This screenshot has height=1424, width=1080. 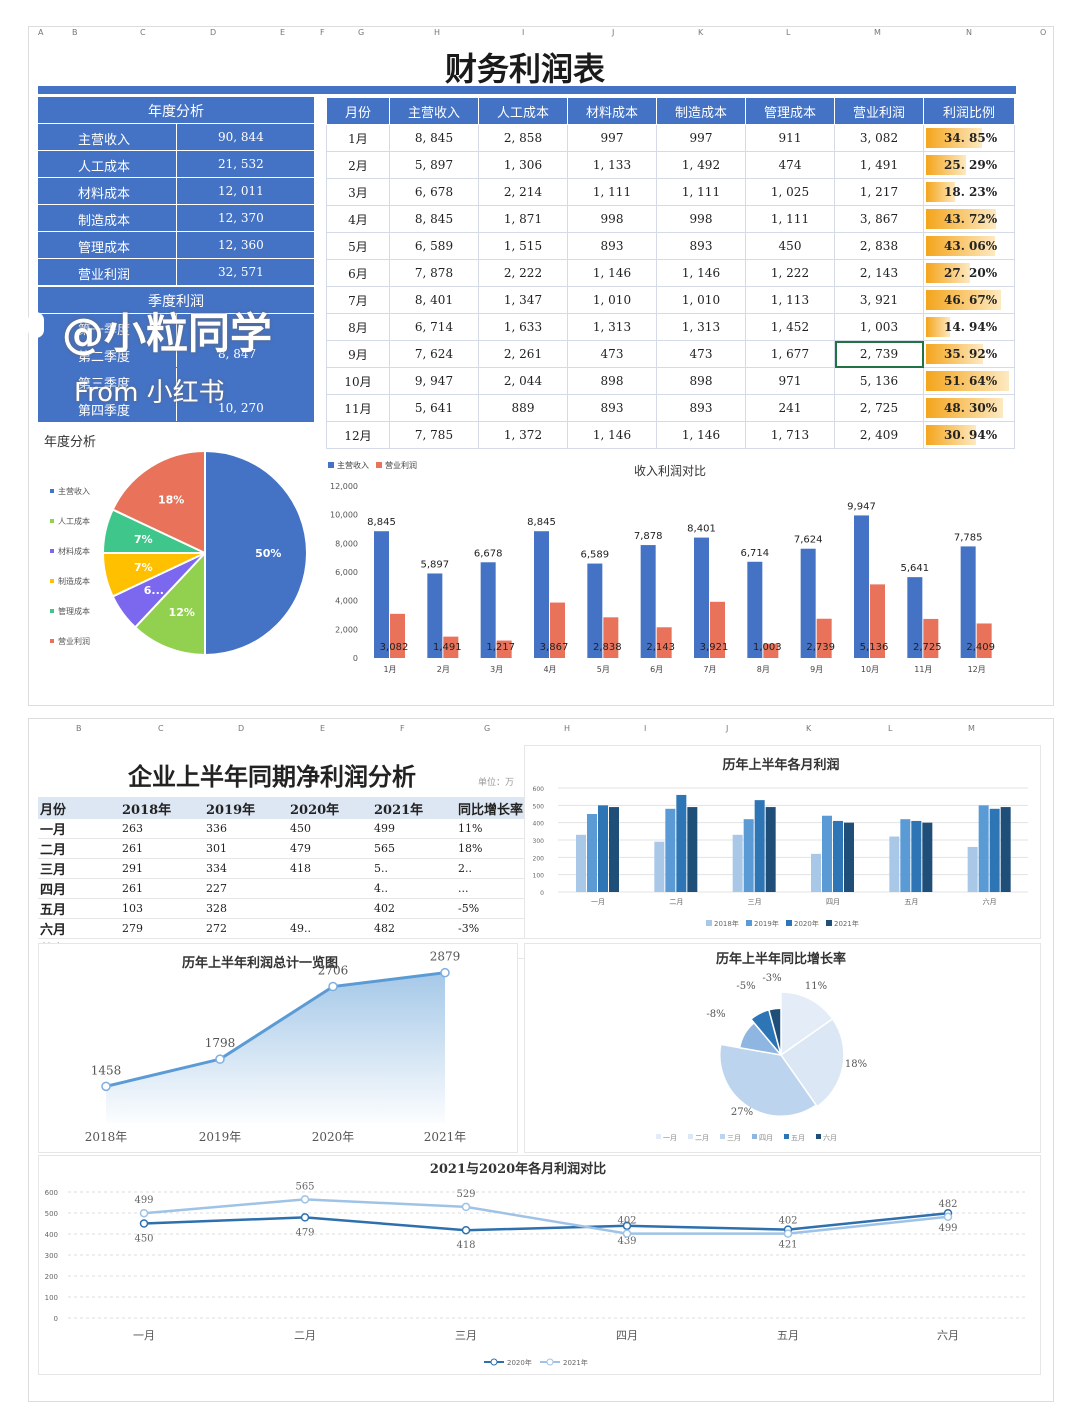 I want to click on value-cell: 1, 713, so click(x=790, y=435).